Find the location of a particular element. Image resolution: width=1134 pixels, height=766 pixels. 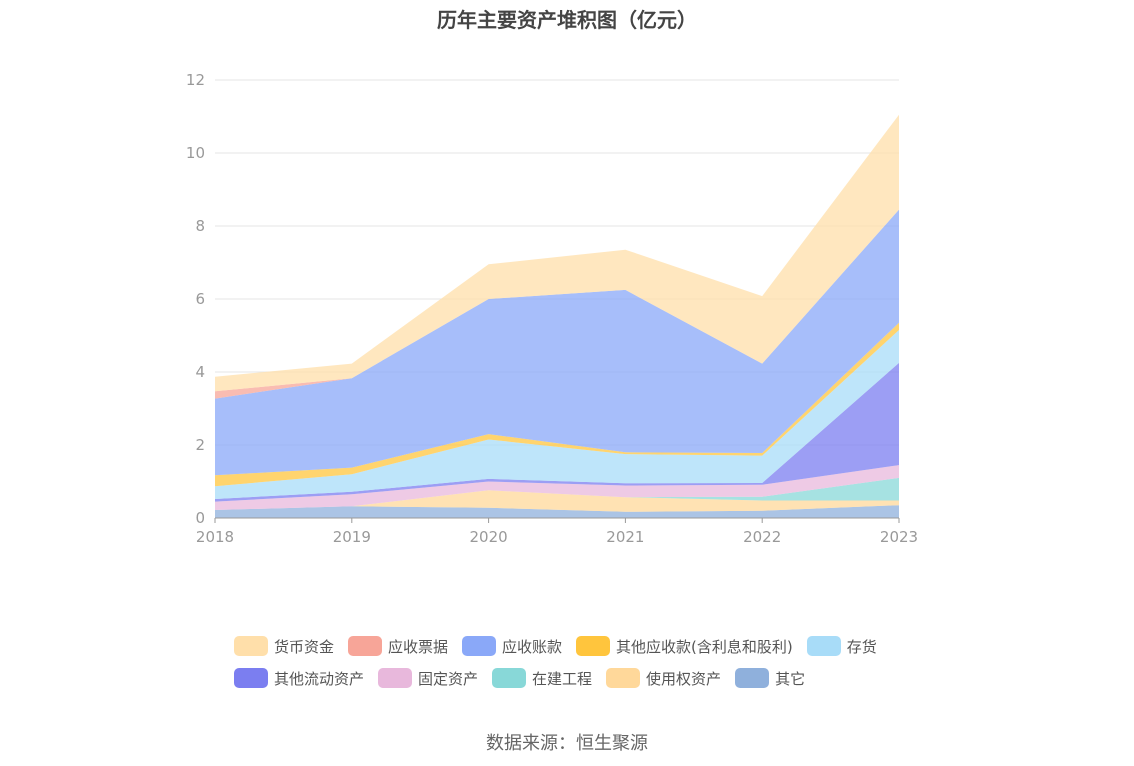

legend-row-2: 其他流动资产 固定资产 在建工程 使用权资产 其它 is located at coordinates (584, 678).